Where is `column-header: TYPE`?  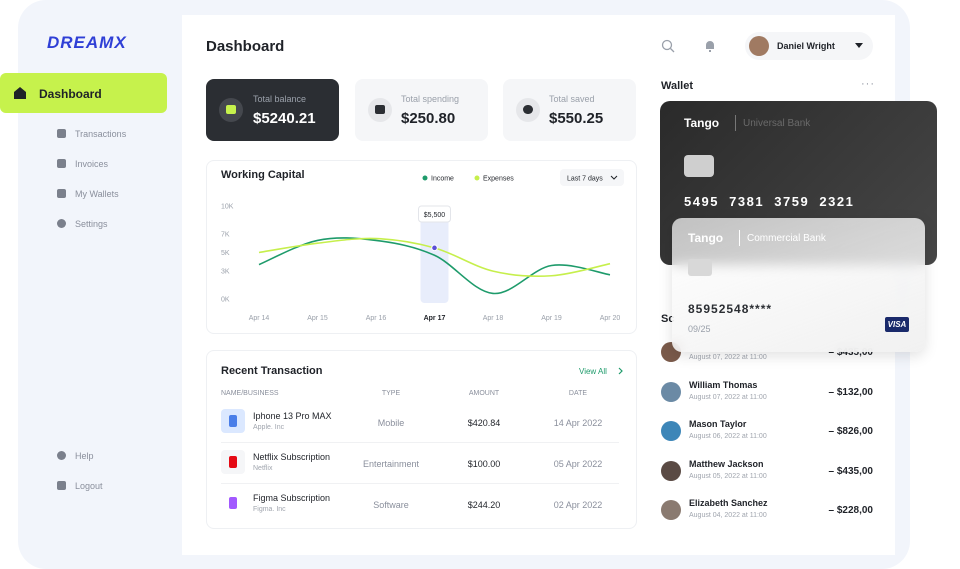
column-header: TYPE is located at coordinates (391, 393).